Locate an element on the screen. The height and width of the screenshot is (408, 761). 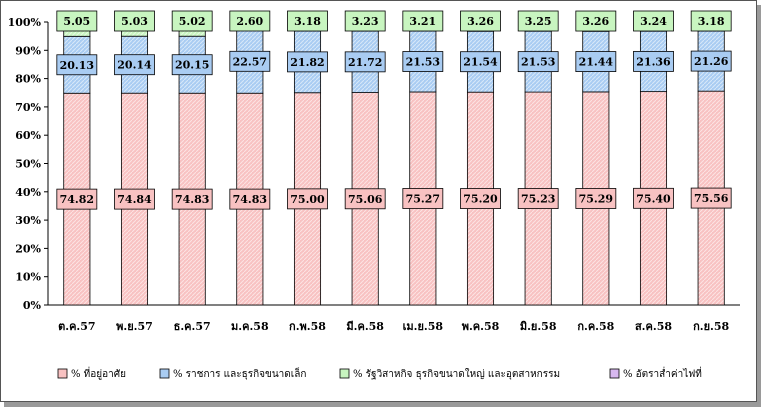
y-tick-label: 90% is located at coordinates (28, 50).